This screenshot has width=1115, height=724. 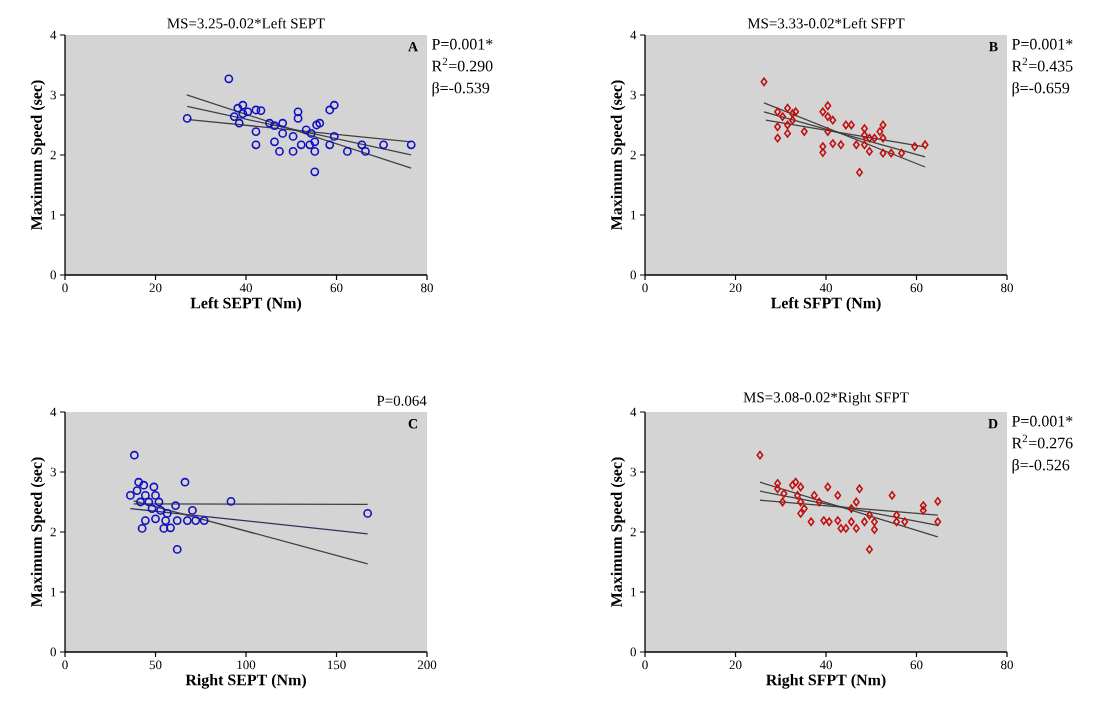 I want to click on text: P=0.064, so click(x=401, y=400).